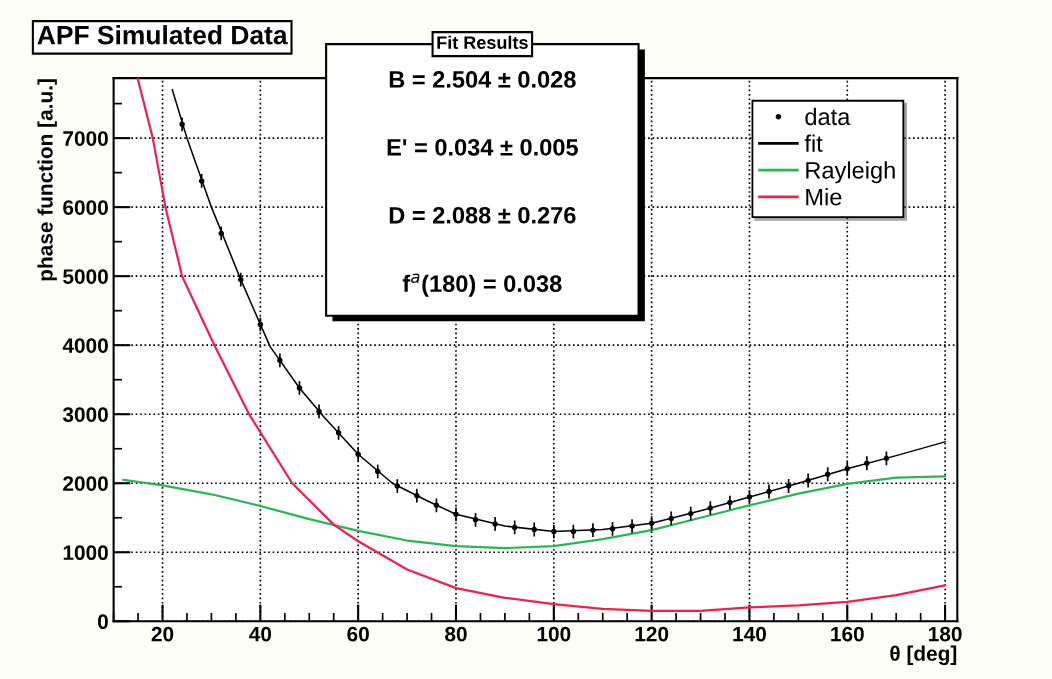 The width and height of the screenshot is (1052, 679). What do you see at coordinates (945, 634) in the screenshot?
I see `x-tick-label: 180` at bounding box center [945, 634].